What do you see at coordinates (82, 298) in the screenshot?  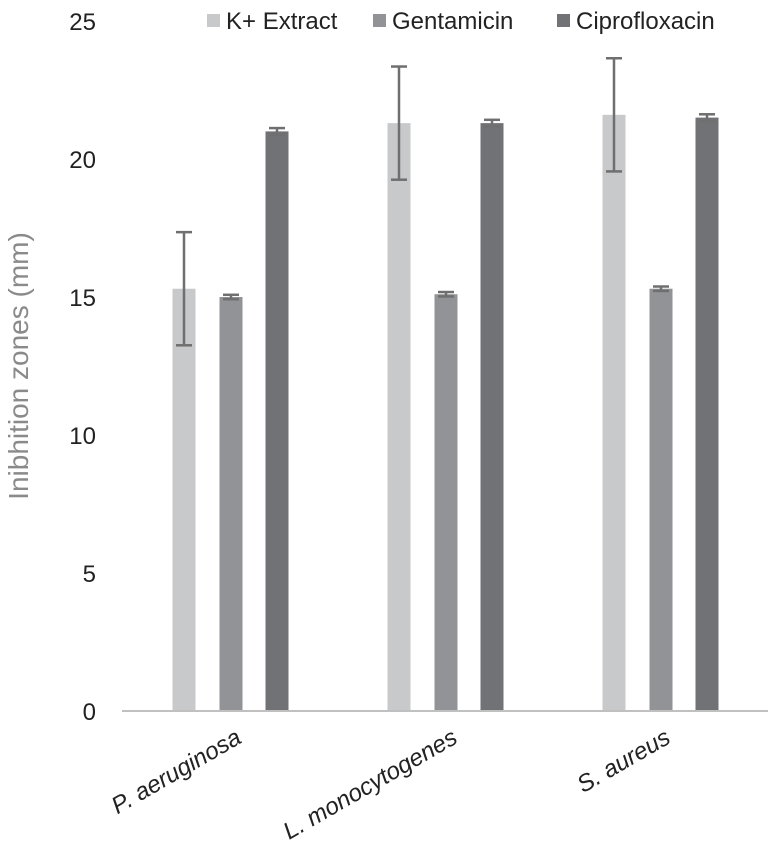 I see `y-tick-label: 15` at bounding box center [82, 298].